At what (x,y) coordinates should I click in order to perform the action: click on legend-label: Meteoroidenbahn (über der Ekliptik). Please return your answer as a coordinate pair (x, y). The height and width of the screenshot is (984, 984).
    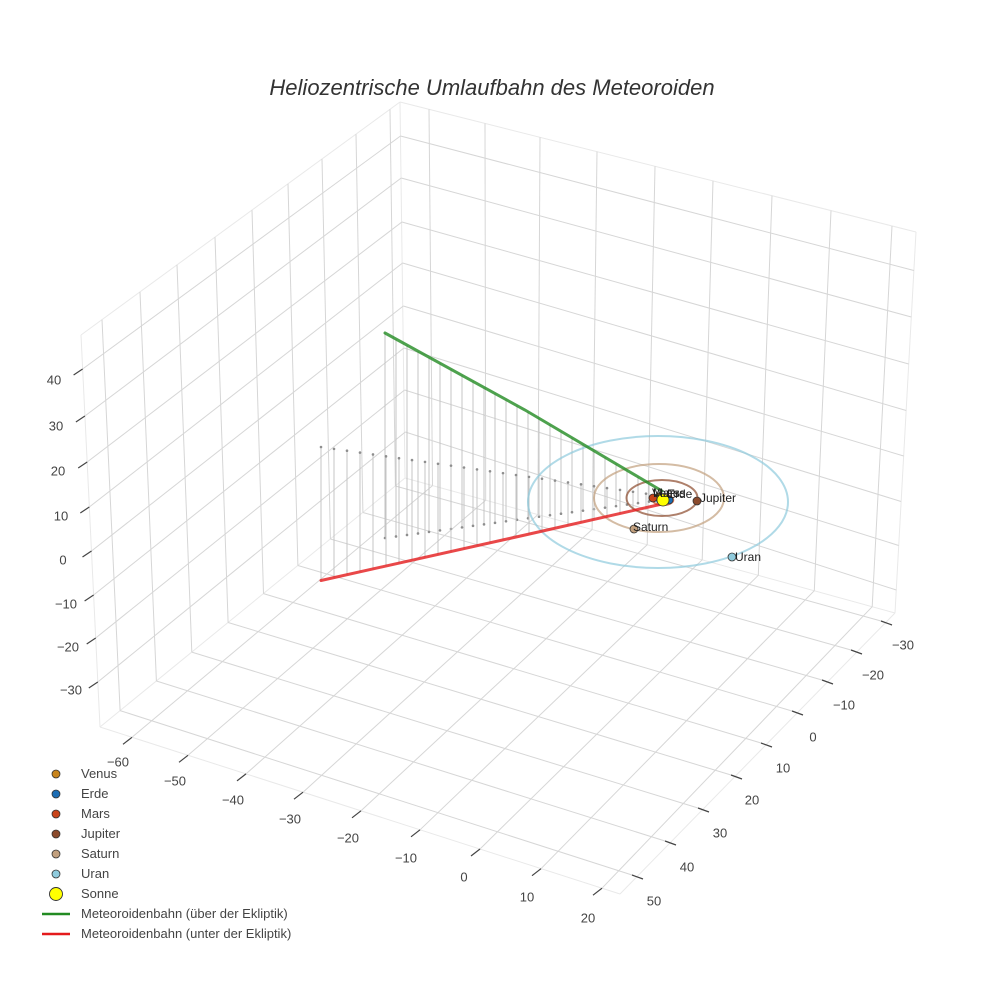
    Looking at the image, I should click on (184, 913).